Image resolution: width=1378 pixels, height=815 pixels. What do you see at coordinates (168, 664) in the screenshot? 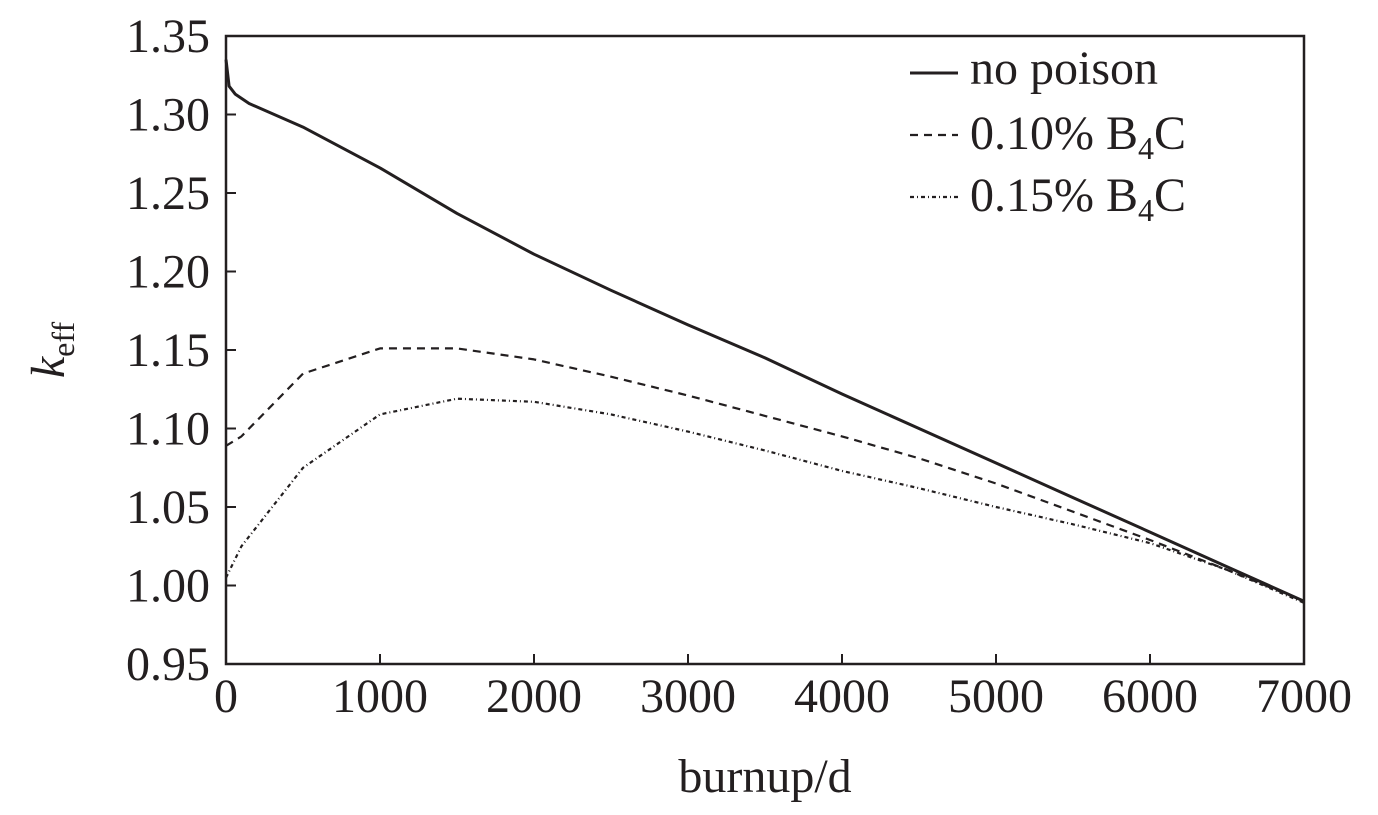
I see `y-tick-label: 0.95` at bounding box center [168, 664].